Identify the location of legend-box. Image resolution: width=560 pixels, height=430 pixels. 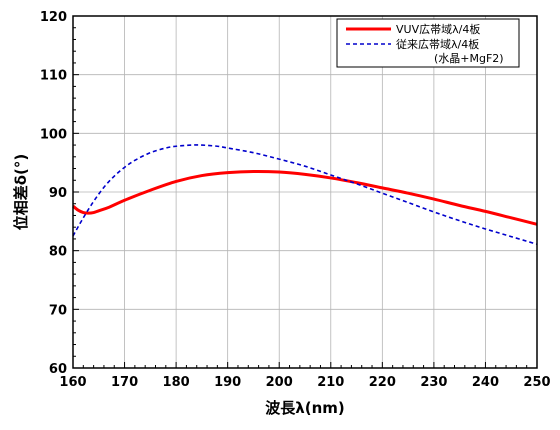
(428, 43).